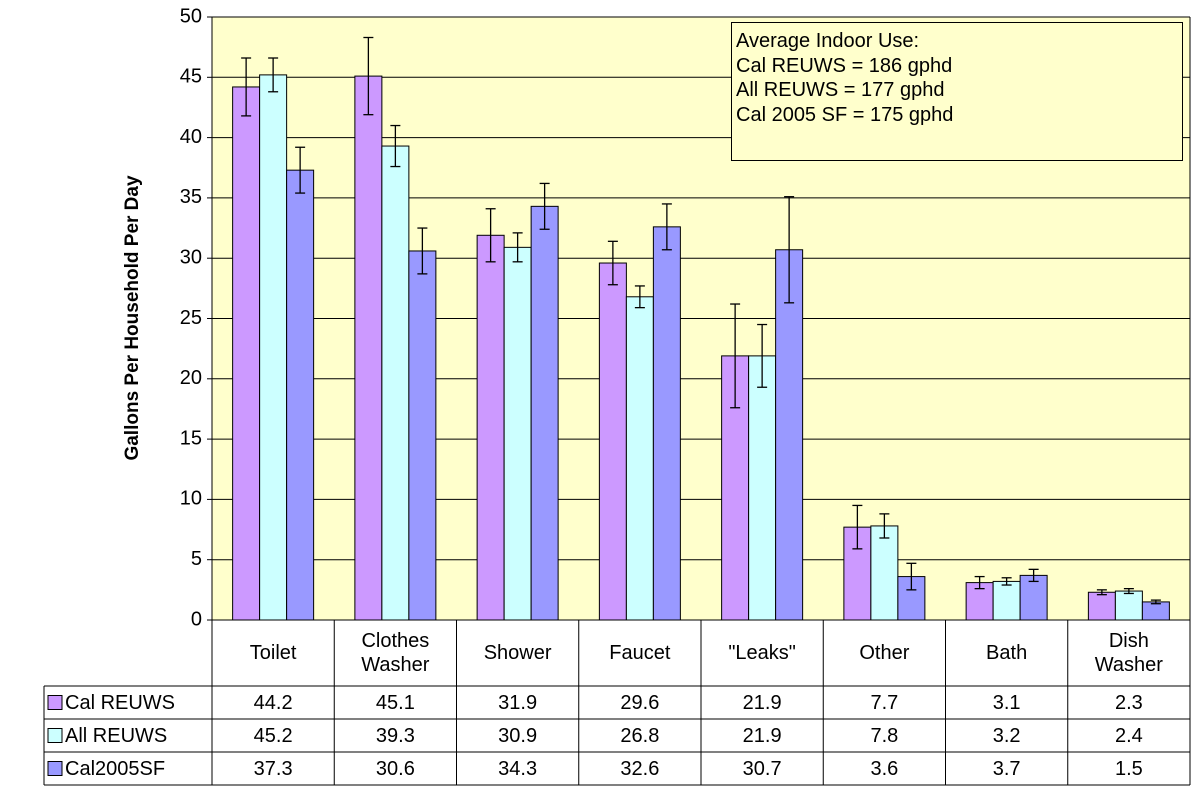  What do you see at coordinates (196, 619) in the screenshot?
I see `y-tick-label: 0` at bounding box center [196, 619].